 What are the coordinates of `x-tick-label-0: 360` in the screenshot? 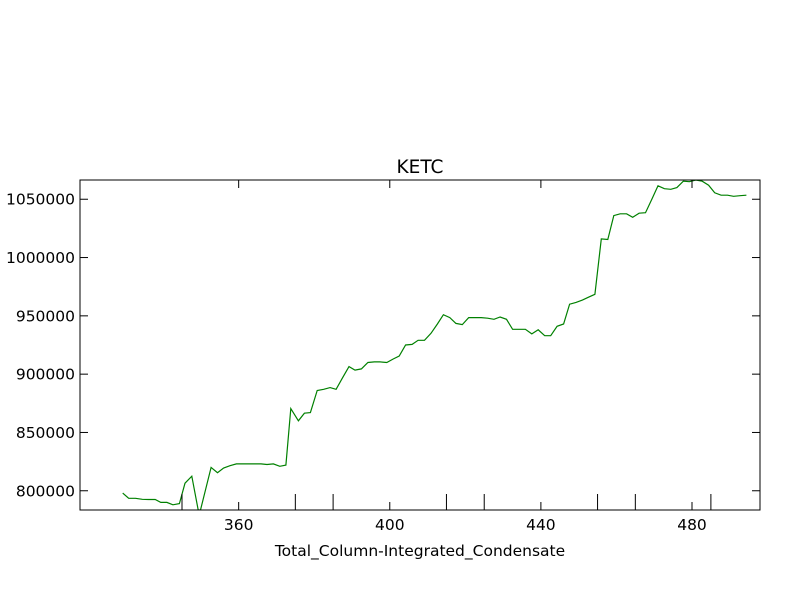 It's located at (239, 525).